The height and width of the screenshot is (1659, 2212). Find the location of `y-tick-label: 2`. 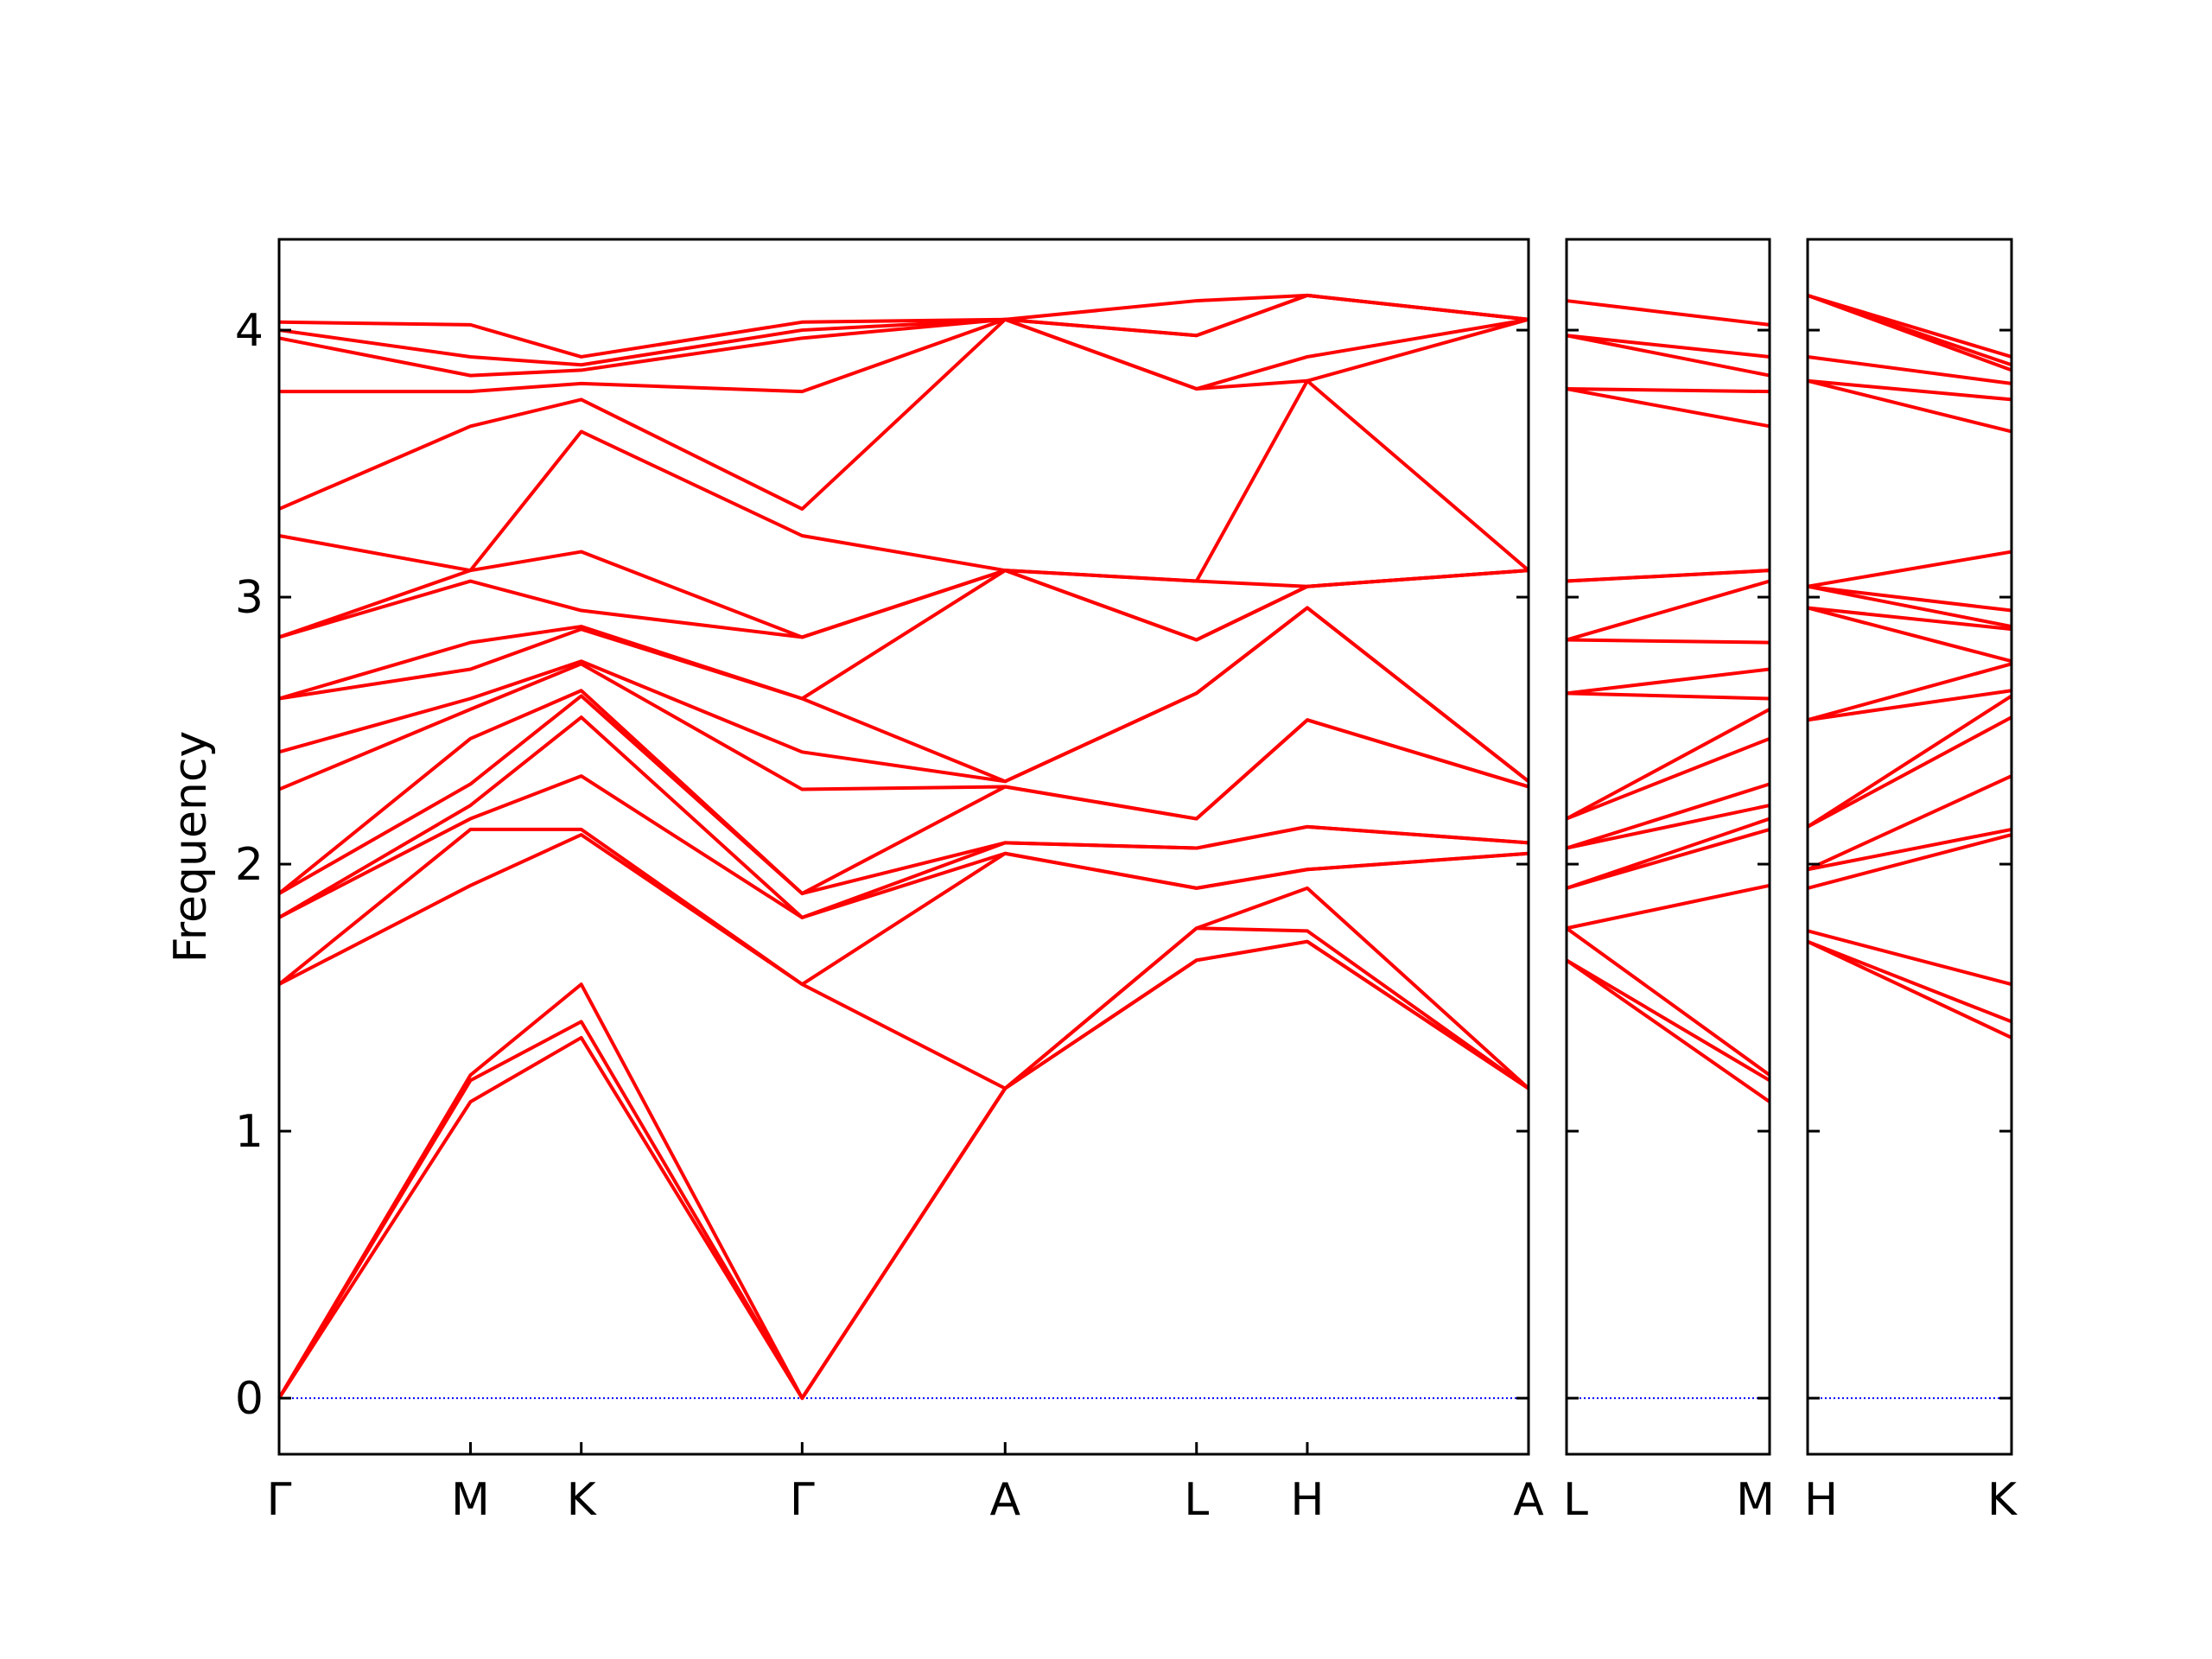

y-tick-label: 2 is located at coordinates (249, 865).